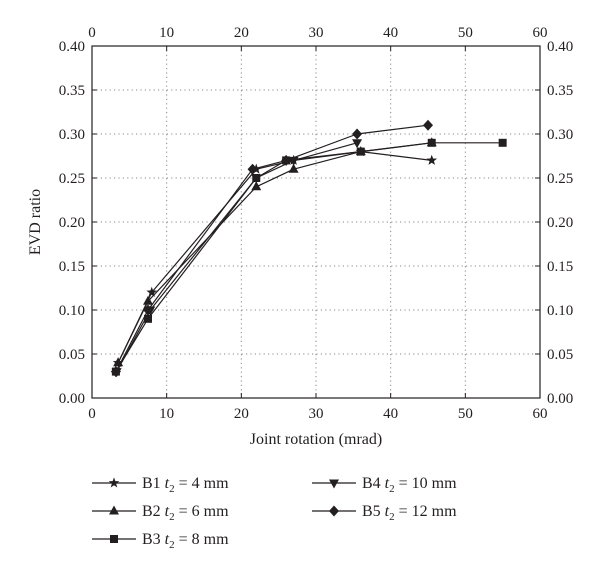 This screenshot has height=569, width=600. What do you see at coordinates (72, 399) in the screenshot?
I see `y-tick-label: 0.00` at bounding box center [72, 399].